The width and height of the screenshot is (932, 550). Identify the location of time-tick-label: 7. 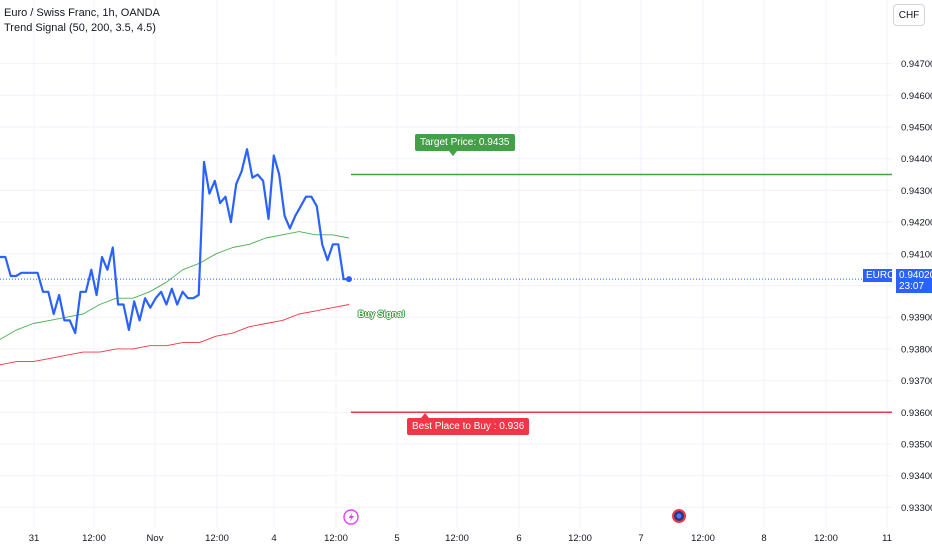
(640, 538).